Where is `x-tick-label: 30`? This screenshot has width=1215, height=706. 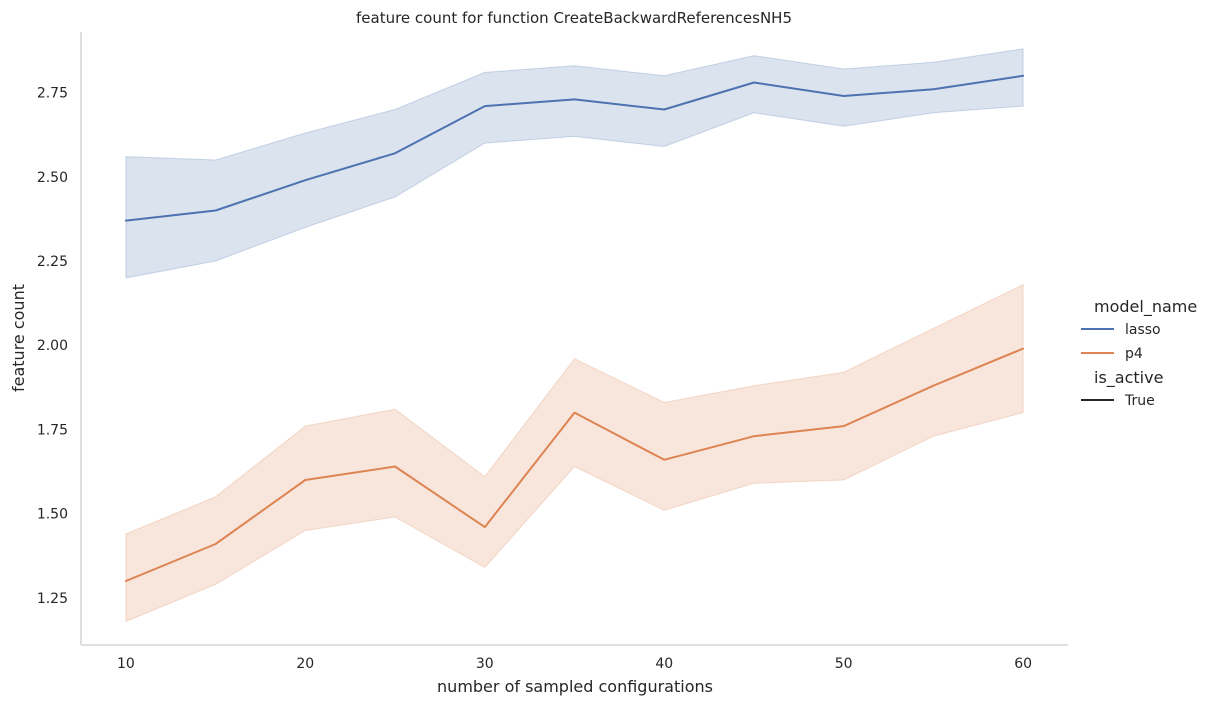
x-tick-label: 30 is located at coordinates (485, 664).